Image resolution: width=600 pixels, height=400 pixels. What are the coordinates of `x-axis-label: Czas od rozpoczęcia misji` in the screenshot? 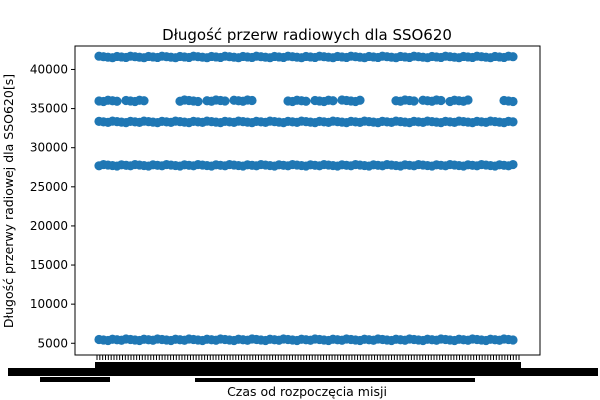 It's located at (307, 391).